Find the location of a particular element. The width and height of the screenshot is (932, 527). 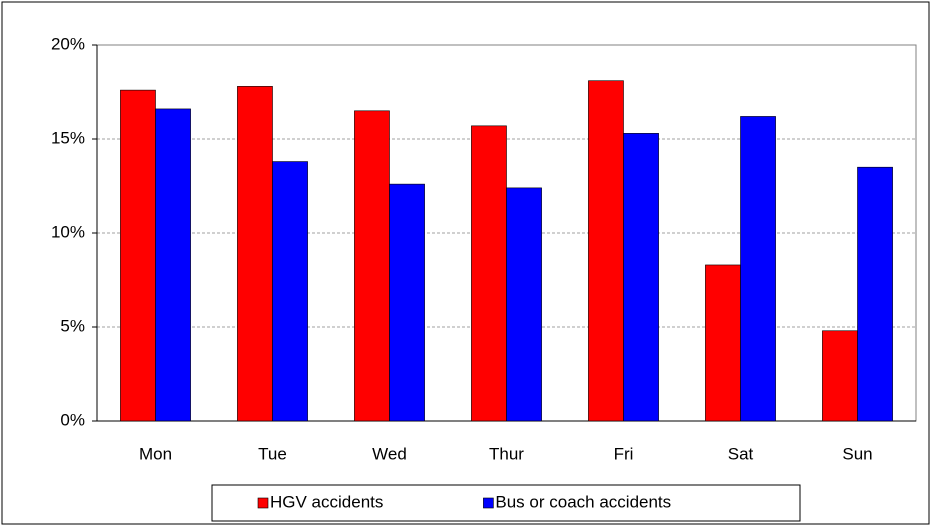

y-tick-label: 10% is located at coordinates (68, 231).